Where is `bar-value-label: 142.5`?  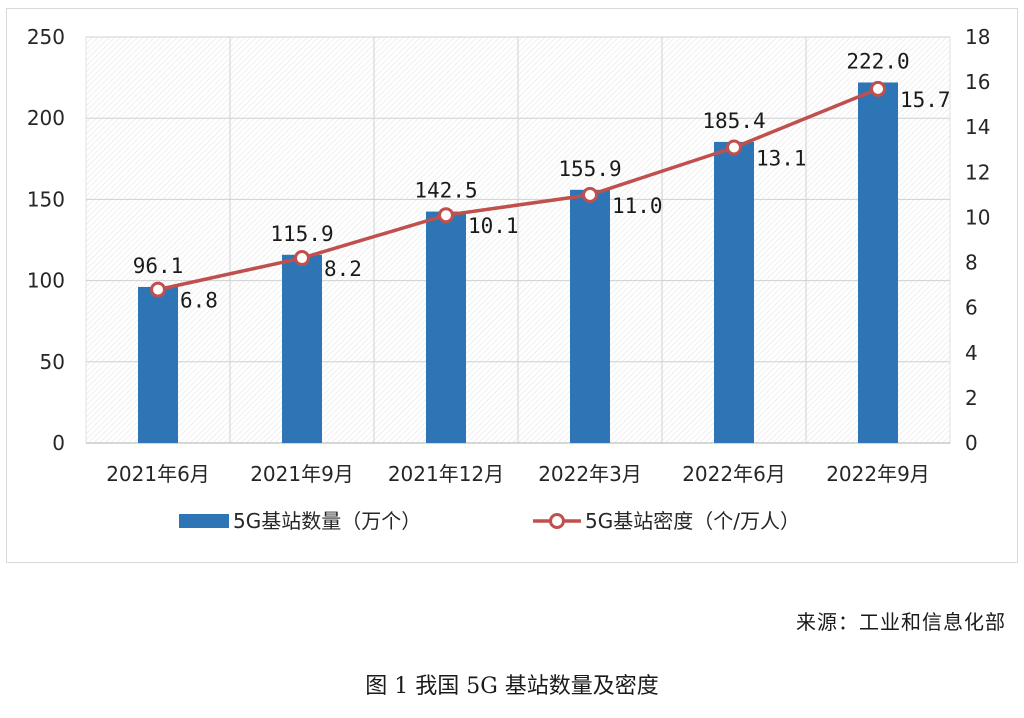
bar-value-label: 142.5 is located at coordinates (445, 191).